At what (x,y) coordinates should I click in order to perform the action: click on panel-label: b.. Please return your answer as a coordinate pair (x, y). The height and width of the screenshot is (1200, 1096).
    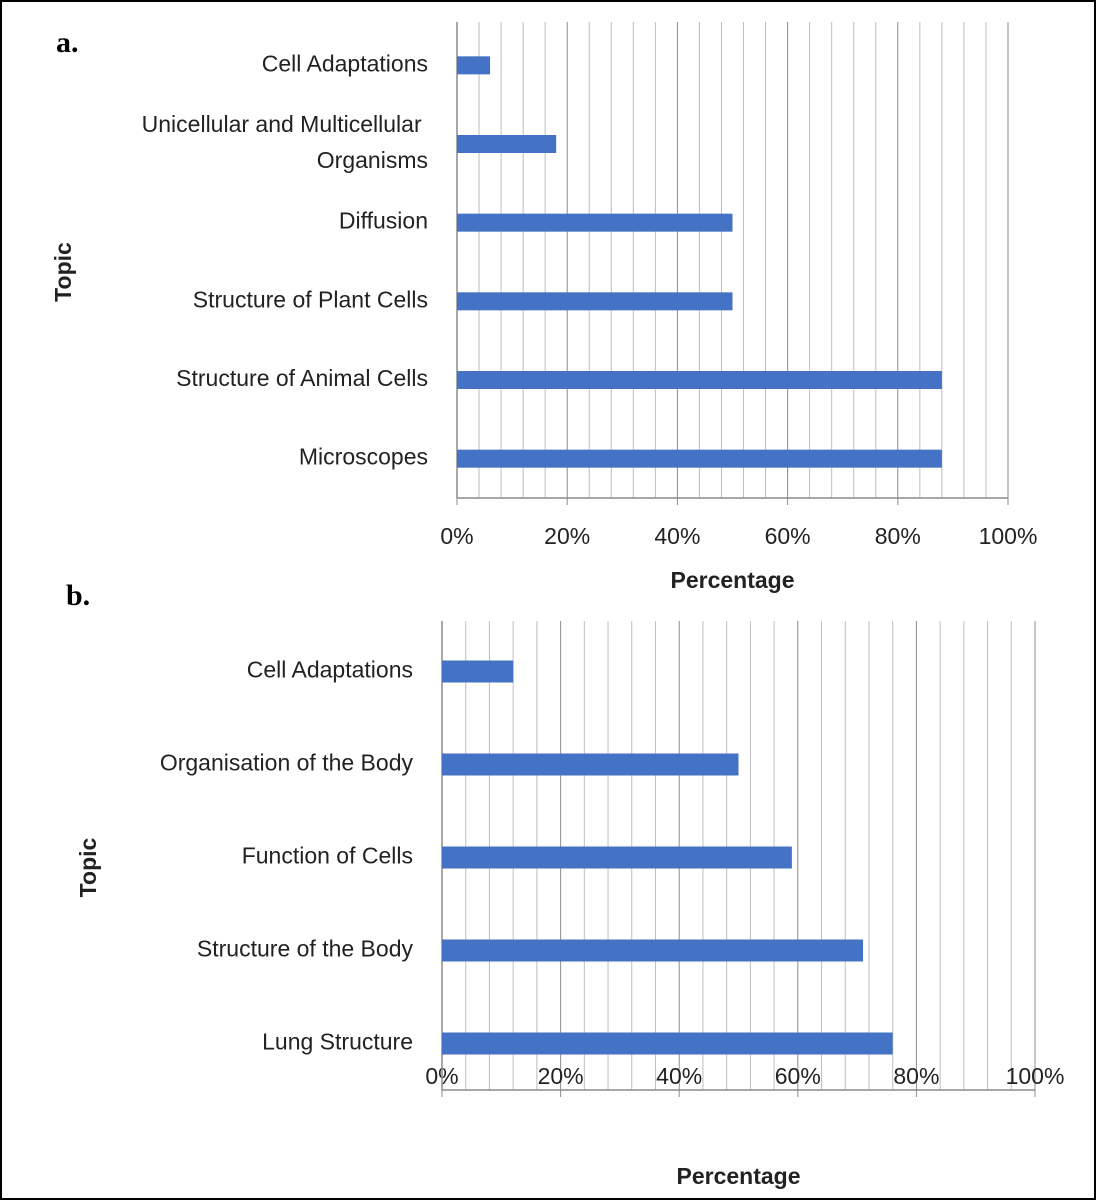
    Looking at the image, I should click on (78, 595).